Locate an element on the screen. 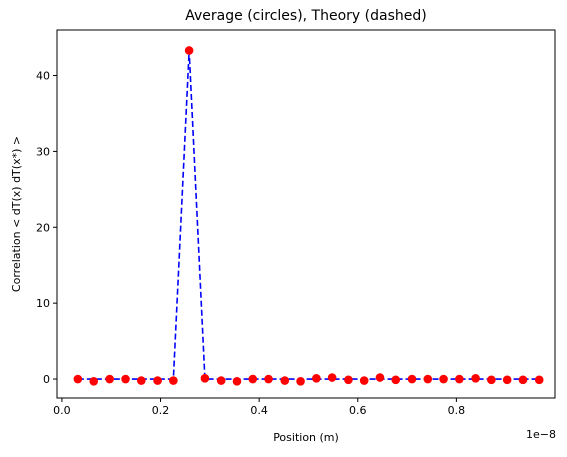  x-tick-label: 0.8 is located at coordinates (457, 410).